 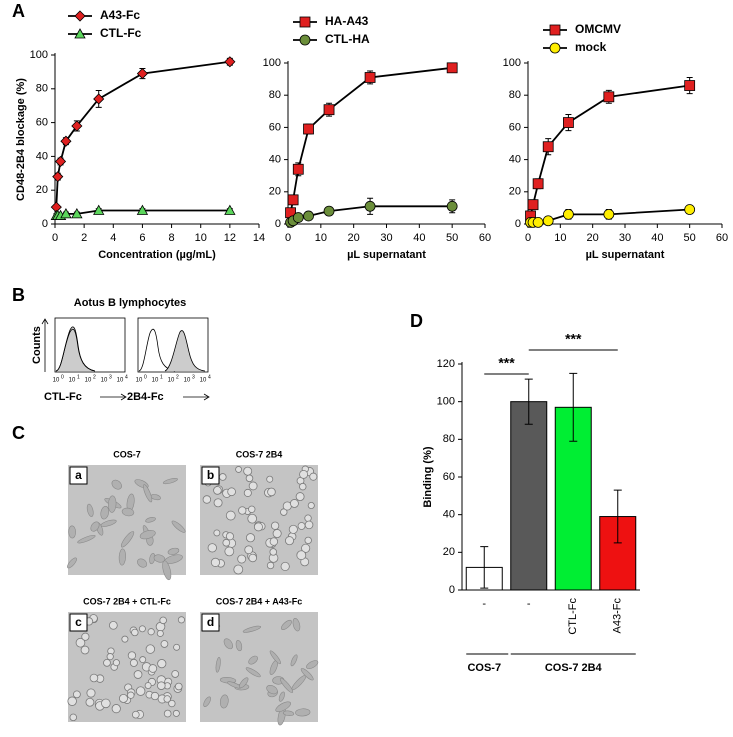 What do you see at coordinates (121, 33) in the screenshot?
I see `legend-label: CTL-Fc` at bounding box center [121, 33].